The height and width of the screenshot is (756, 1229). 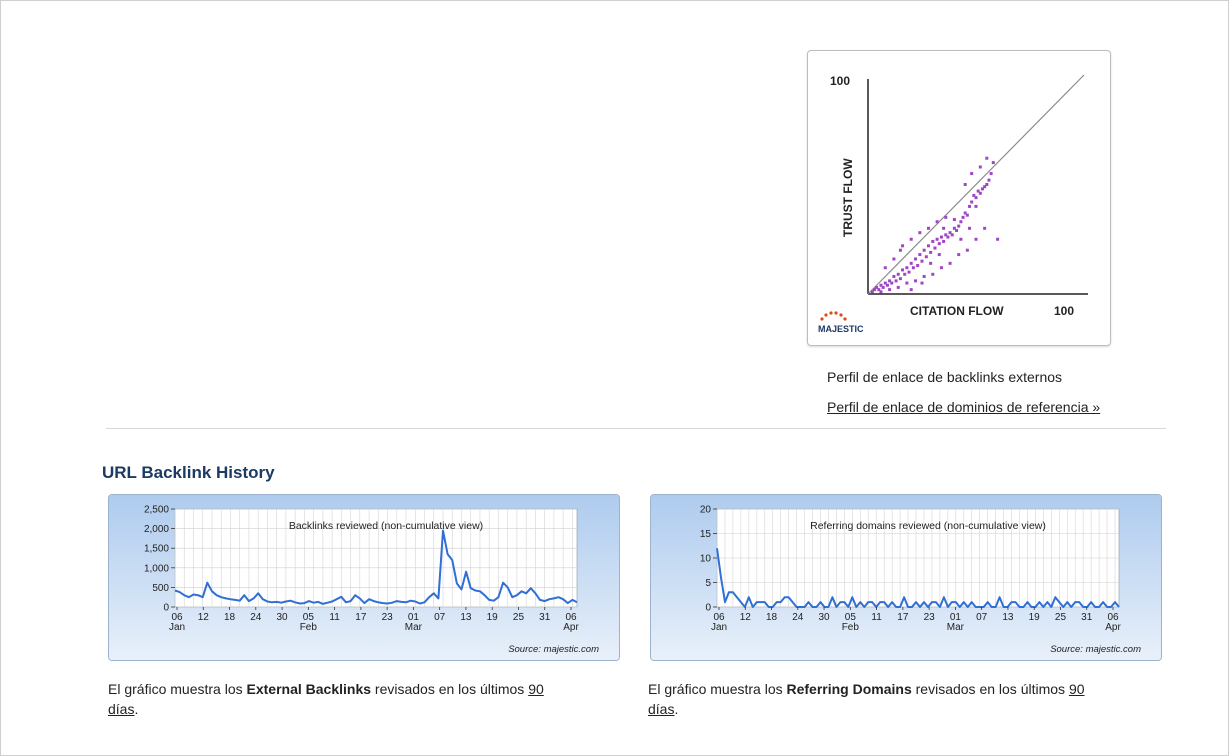 I want to click on x-tick-label: 19, so click(x=493, y=617).